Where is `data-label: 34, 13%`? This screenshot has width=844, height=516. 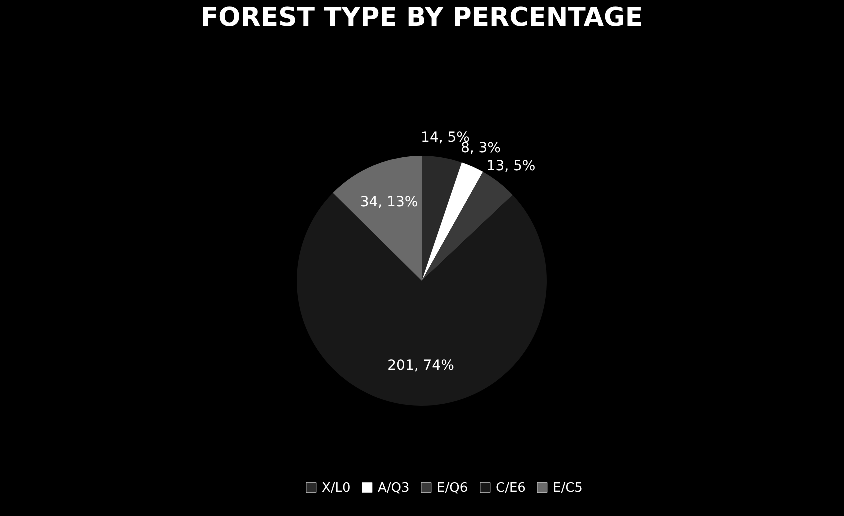 data-label: 34, 13% is located at coordinates (389, 202).